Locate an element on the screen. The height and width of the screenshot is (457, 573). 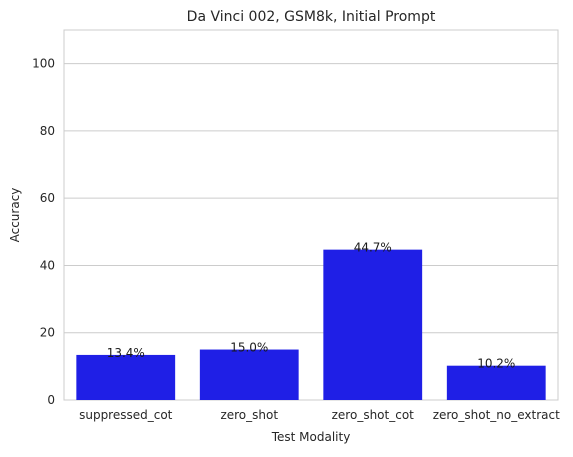
x-tick-label: suppressed_cot is located at coordinates (126, 415).